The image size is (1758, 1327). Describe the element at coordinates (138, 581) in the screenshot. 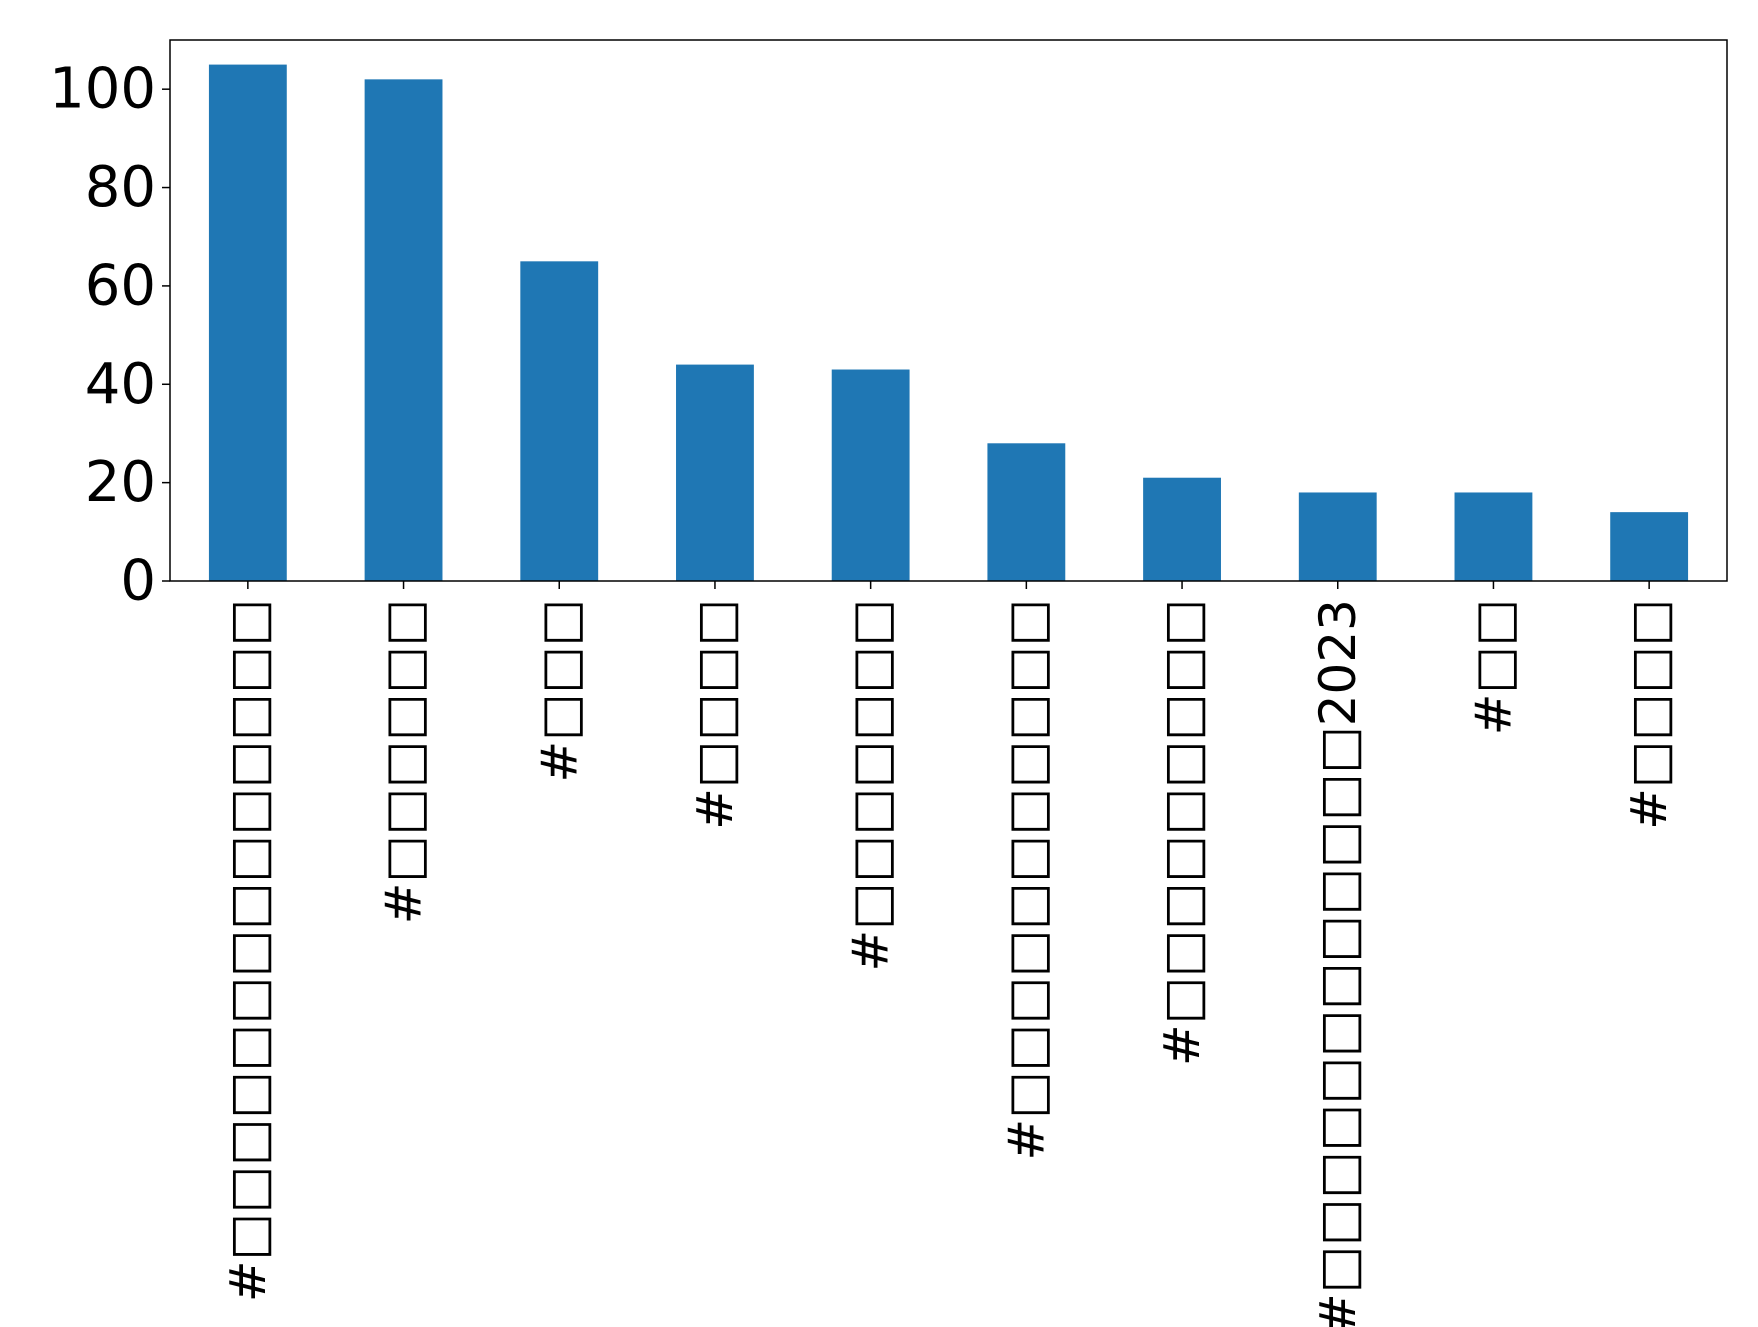

I see `y-tick-label: 0` at that location.